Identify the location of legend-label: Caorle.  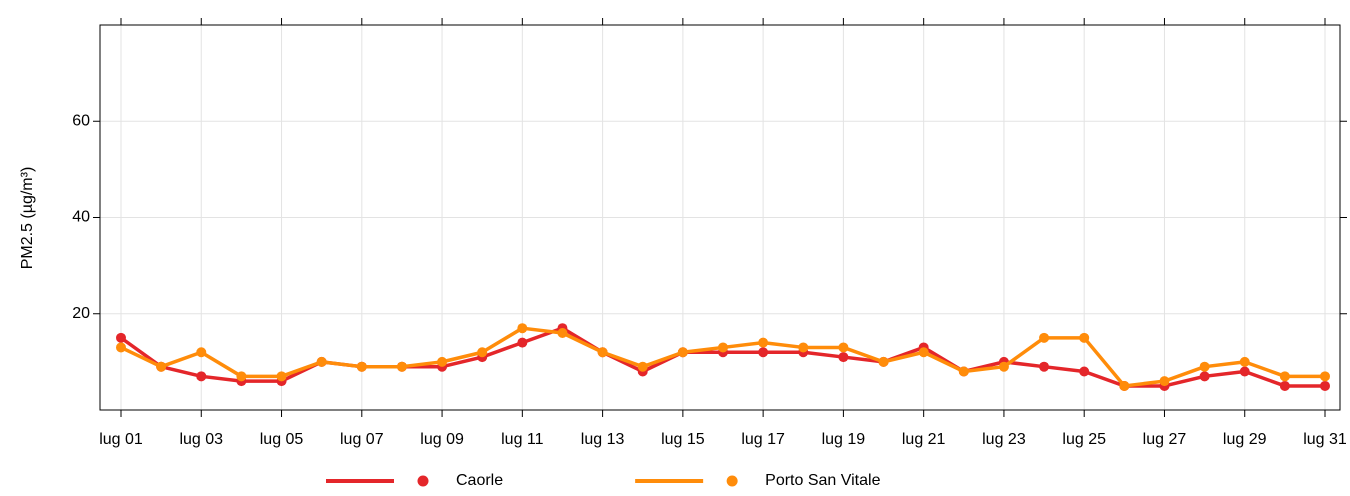
(479, 480).